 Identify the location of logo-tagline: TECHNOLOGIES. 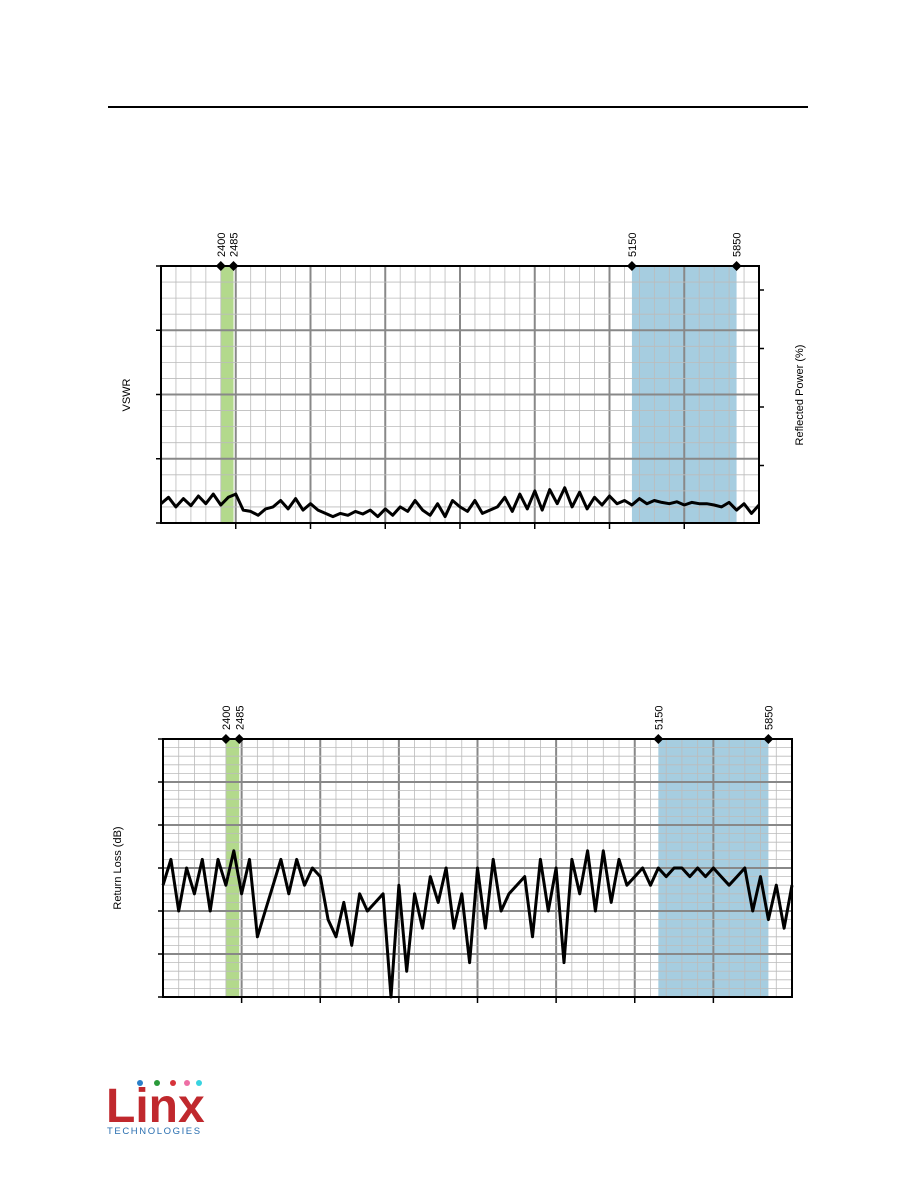
(154, 1131).